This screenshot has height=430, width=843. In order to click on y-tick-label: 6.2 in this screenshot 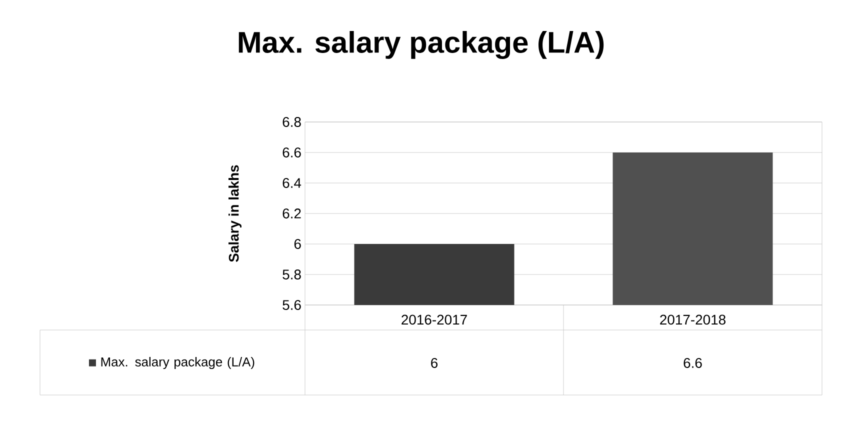, I will do `click(291, 213)`.